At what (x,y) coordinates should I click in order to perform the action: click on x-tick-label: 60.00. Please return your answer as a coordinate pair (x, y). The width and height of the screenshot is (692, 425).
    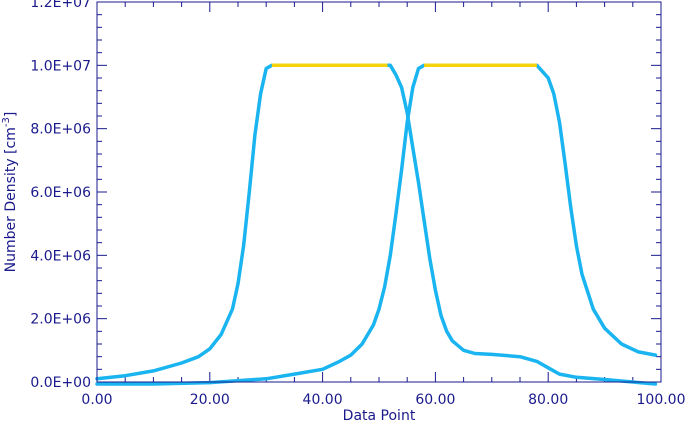
    Looking at the image, I should click on (435, 400).